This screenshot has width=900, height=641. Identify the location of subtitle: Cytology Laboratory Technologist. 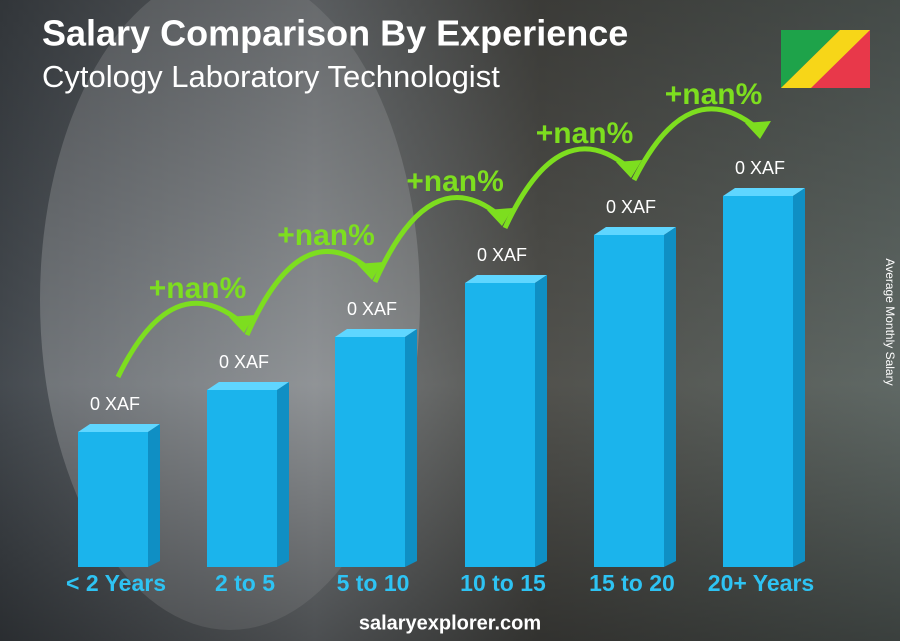
(271, 76).